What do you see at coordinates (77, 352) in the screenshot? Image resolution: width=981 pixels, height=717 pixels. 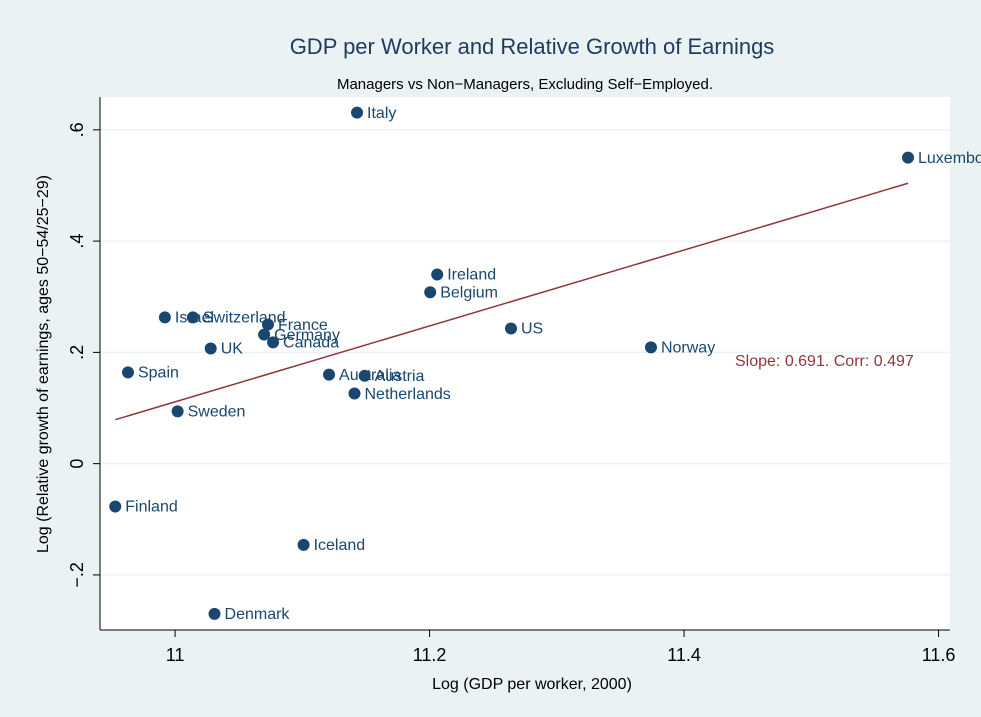 I see `y-tick-label: .2` at bounding box center [77, 352].